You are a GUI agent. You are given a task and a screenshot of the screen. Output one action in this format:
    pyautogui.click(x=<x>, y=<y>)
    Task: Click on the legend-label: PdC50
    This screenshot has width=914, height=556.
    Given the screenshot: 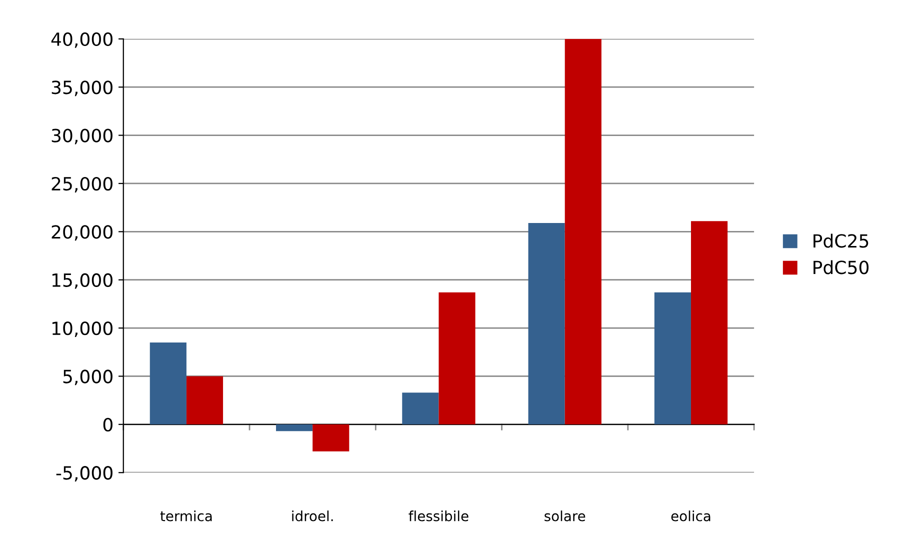 What is the action you would take?
    pyautogui.click(x=841, y=267)
    